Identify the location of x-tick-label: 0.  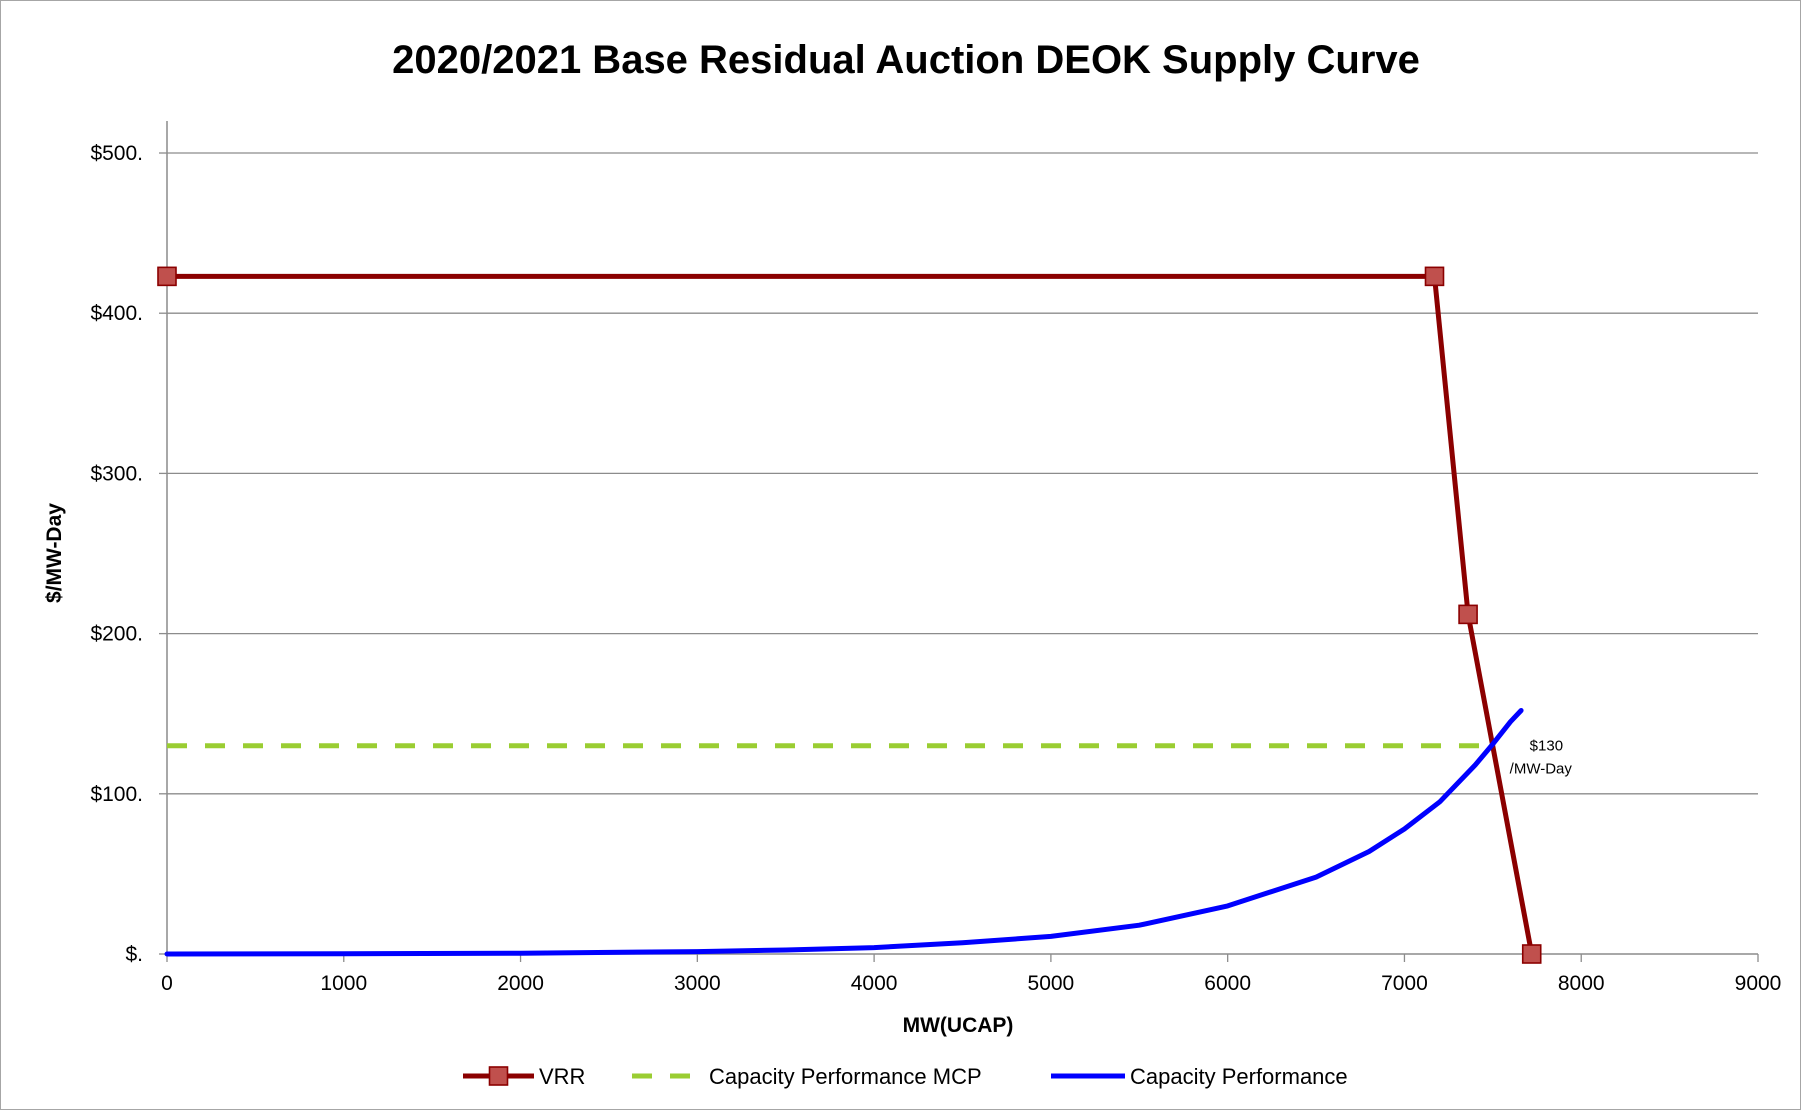
(167, 983).